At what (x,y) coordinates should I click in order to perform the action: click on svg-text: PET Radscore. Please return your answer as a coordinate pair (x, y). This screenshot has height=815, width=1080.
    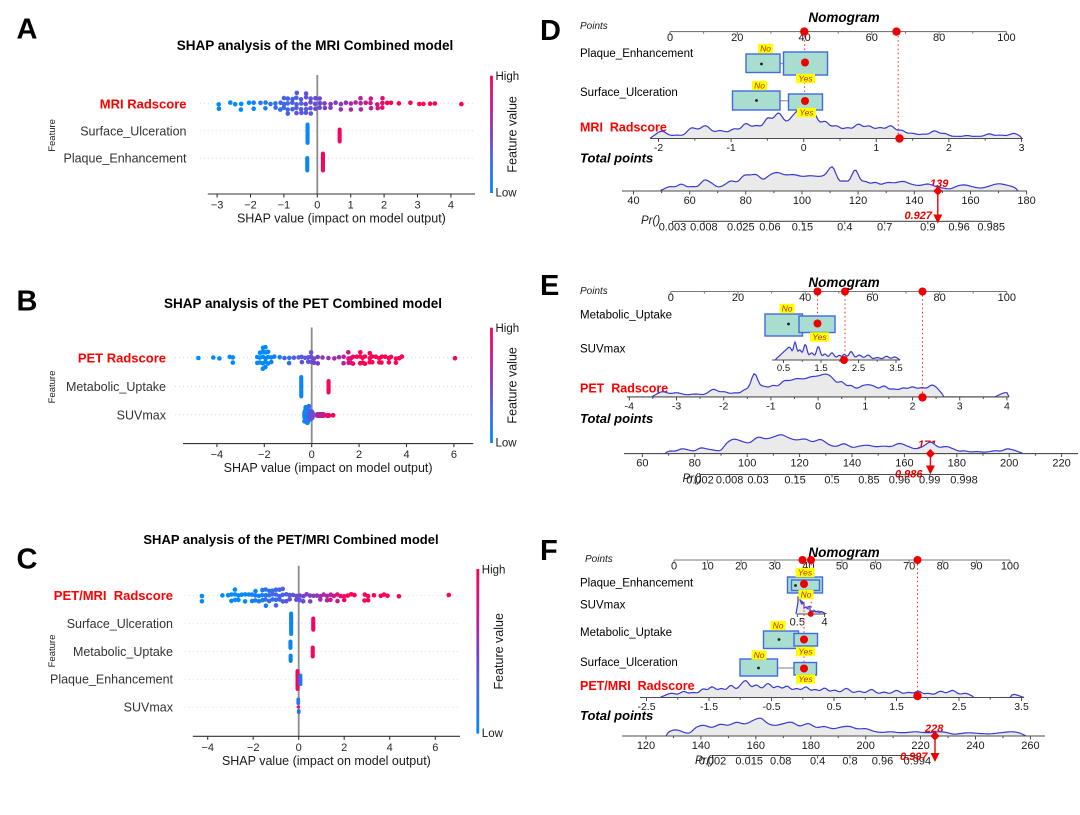
    Looking at the image, I should click on (122, 358).